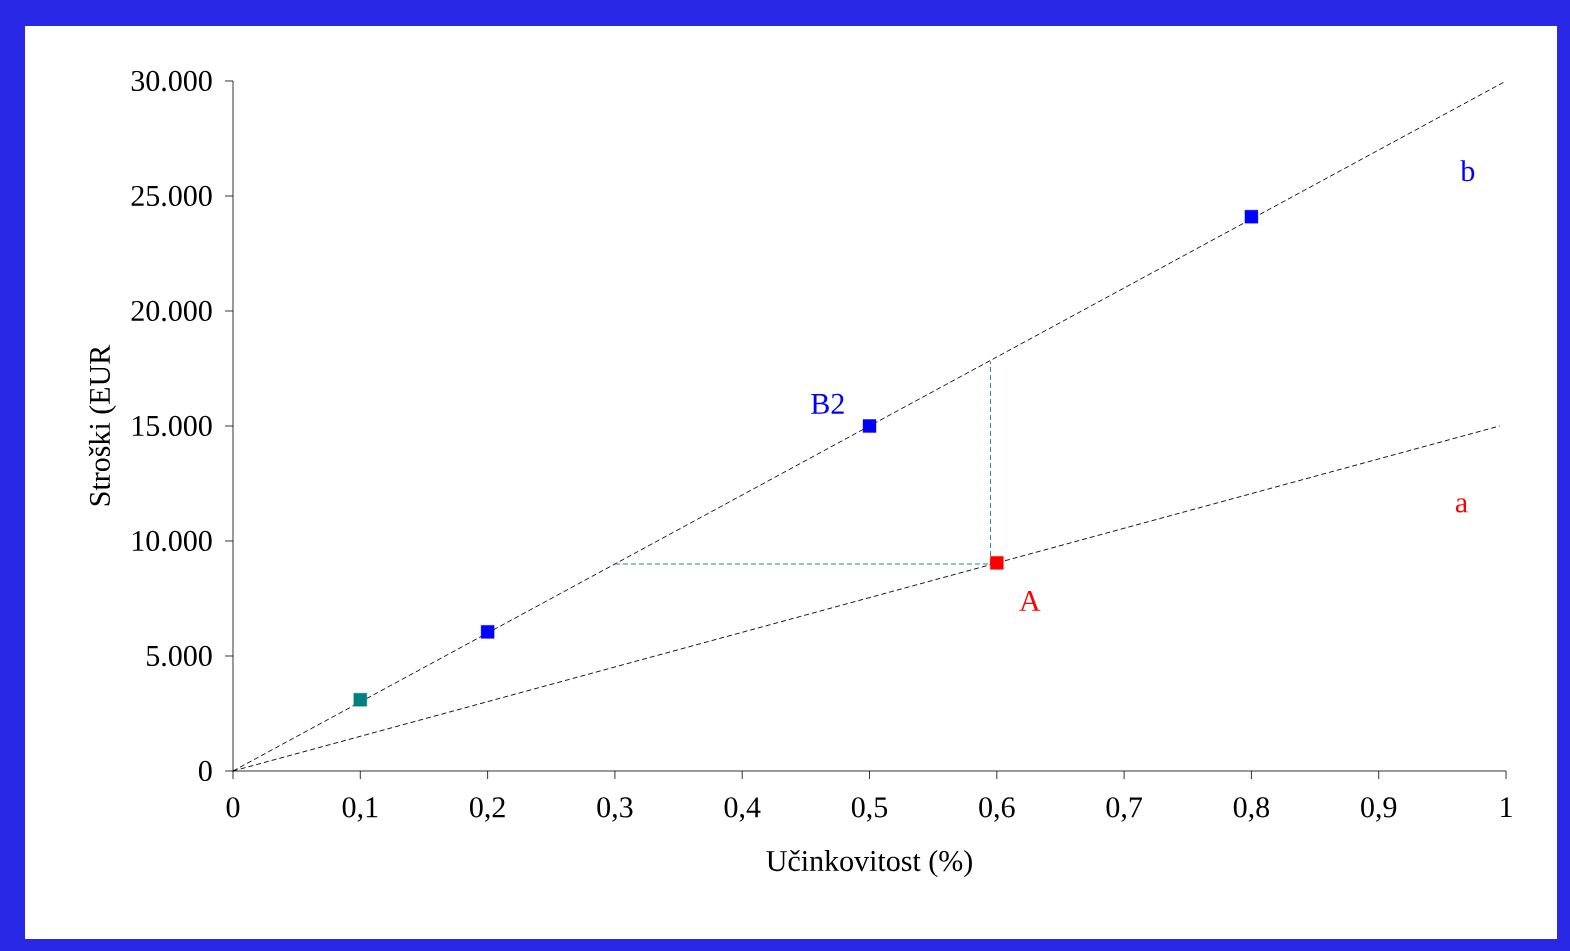 The width and height of the screenshot is (1570, 951). What do you see at coordinates (869, 809) in the screenshot?
I see `x-tick-label: 0,5` at bounding box center [869, 809].